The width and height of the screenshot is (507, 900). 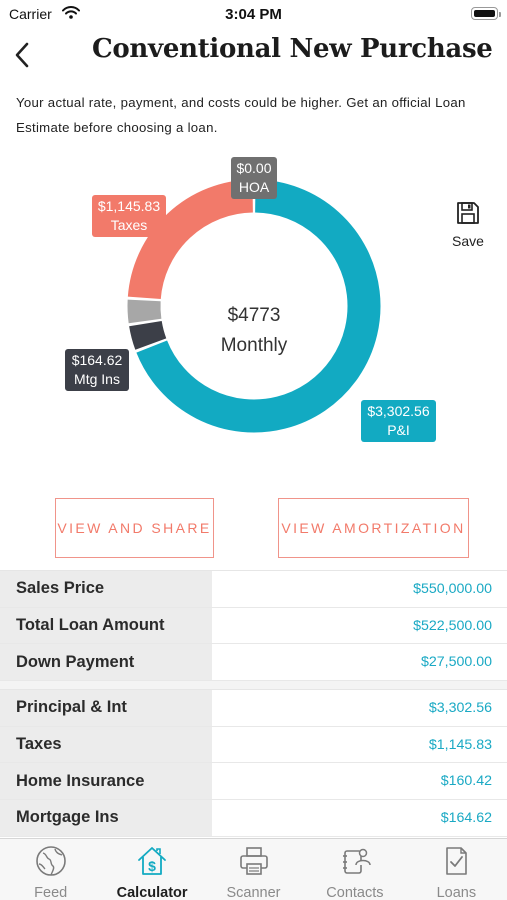 What do you see at coordinates (106, 625) in the screenshot?
I see `row-label: Total Loan Amount` at bounding box center [106, 625].